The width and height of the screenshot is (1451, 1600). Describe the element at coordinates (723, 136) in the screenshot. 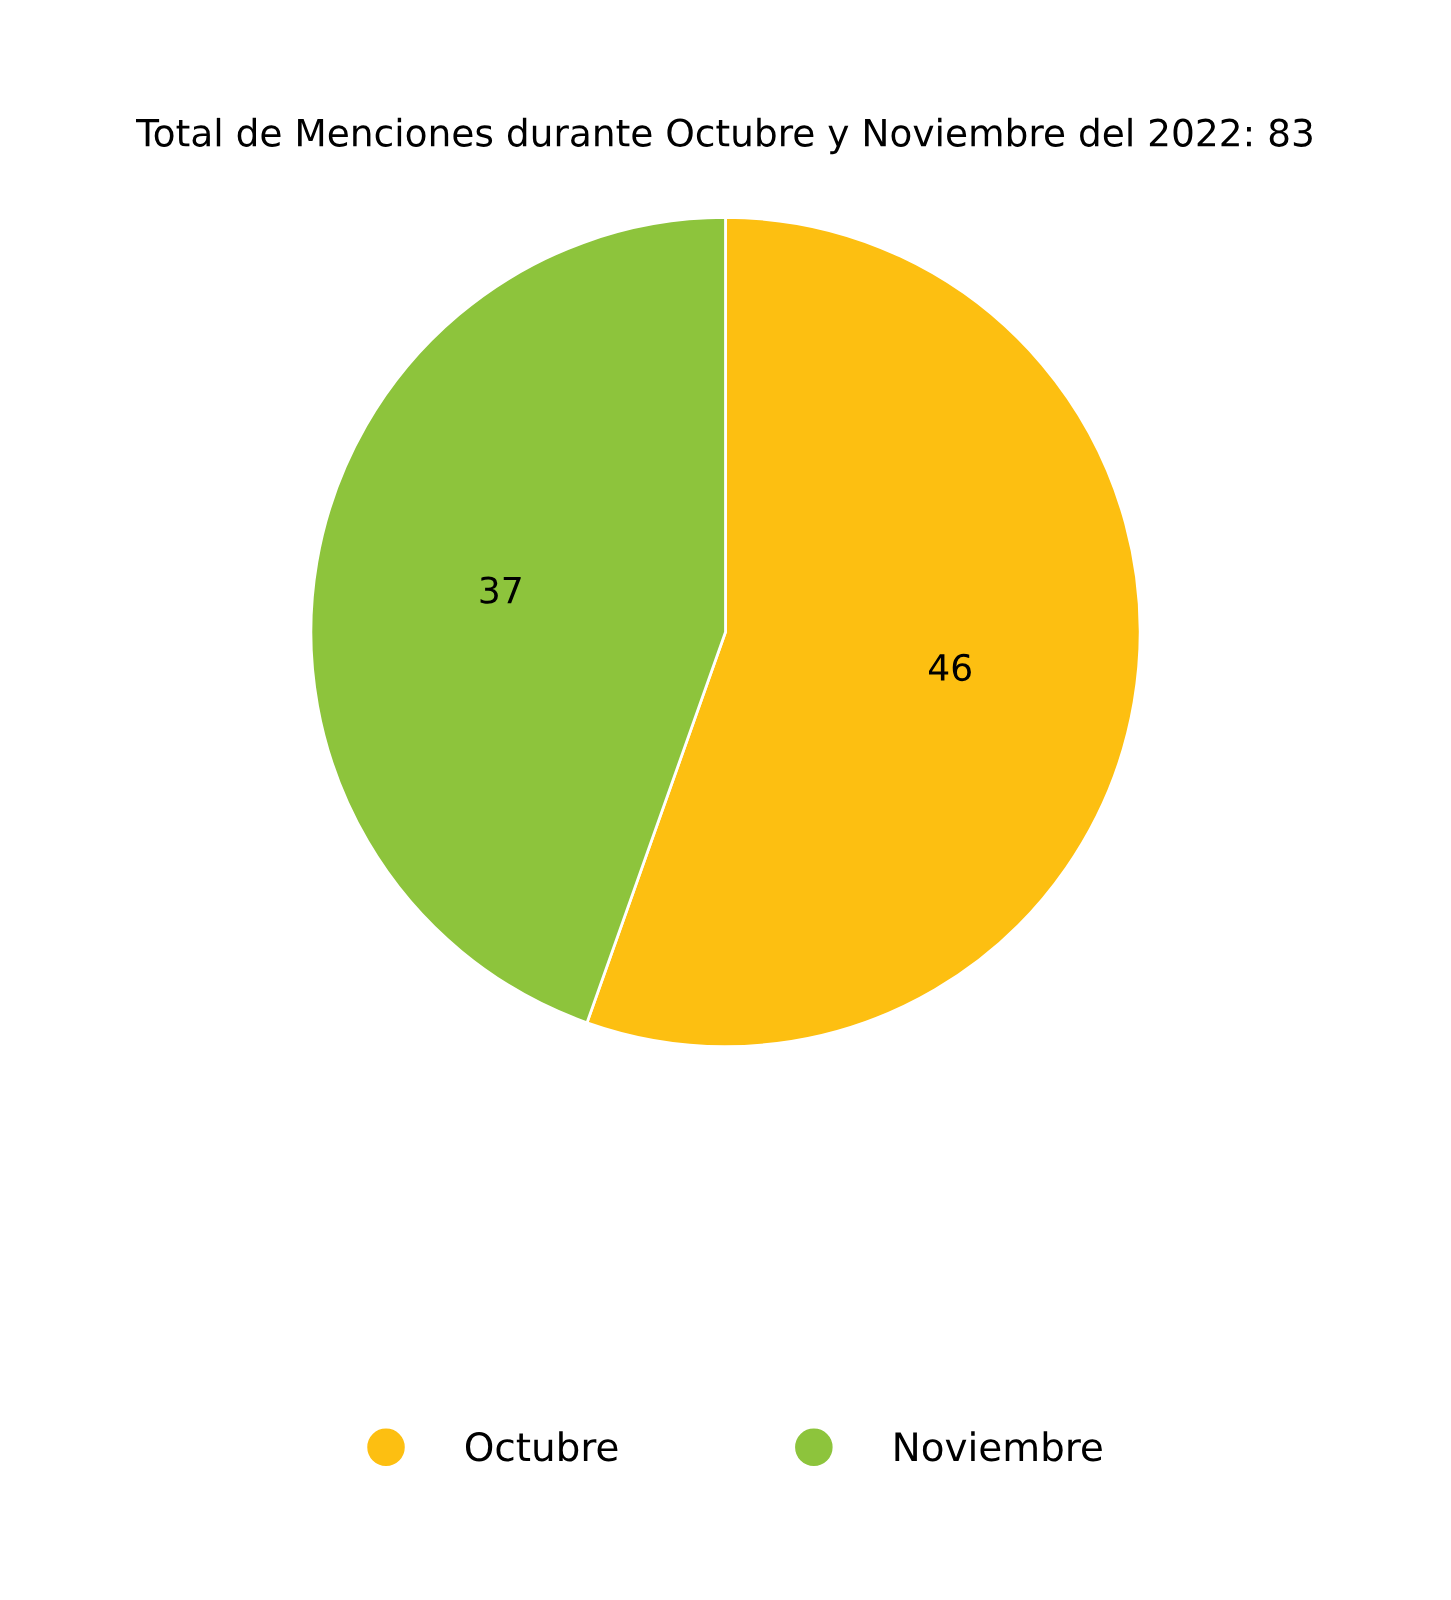

I see `chart-title: Total de Menciones durante Octubre y Noviembre del 2022: 83` at that location.